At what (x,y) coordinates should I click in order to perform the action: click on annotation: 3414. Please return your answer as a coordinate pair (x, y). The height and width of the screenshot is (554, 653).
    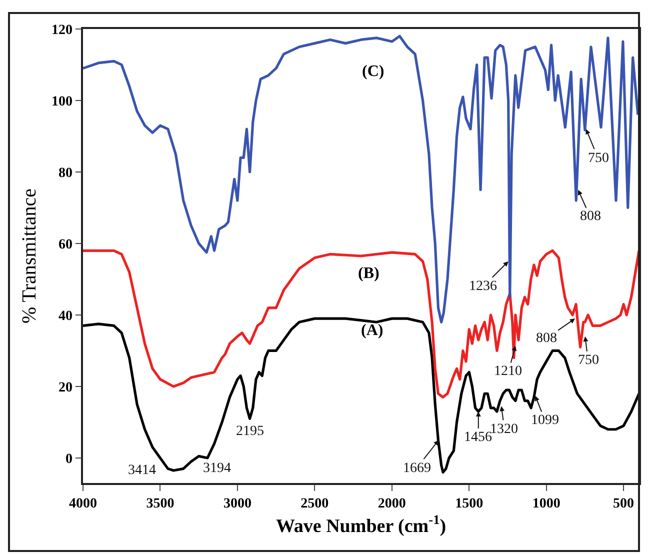
    Looking at the image, I should click on (142, 470).